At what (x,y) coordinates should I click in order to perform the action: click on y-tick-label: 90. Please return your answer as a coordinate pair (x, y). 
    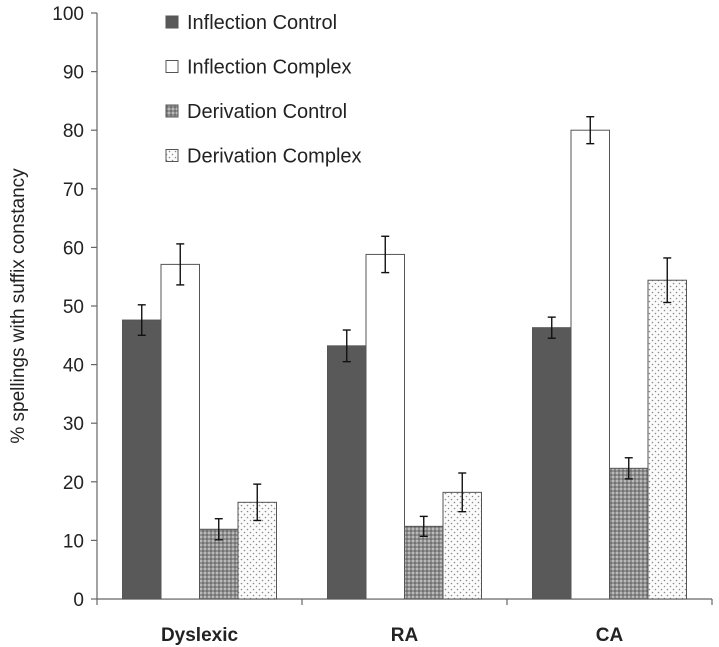
    Looking at the image, I should click on (73, 73).